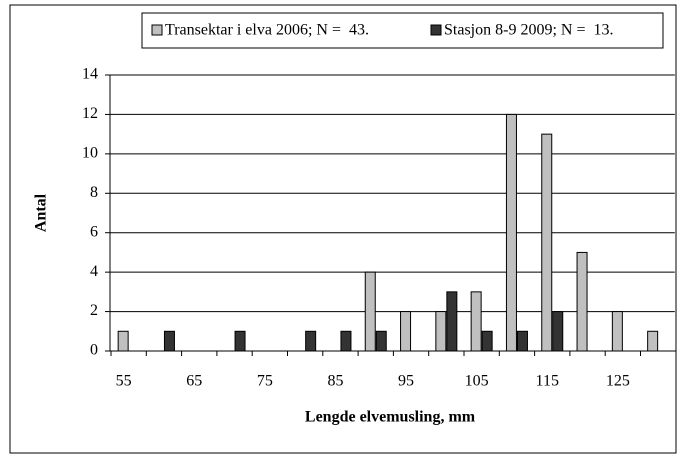  I want to click on y-tick-label: 4, so click(94, 271).